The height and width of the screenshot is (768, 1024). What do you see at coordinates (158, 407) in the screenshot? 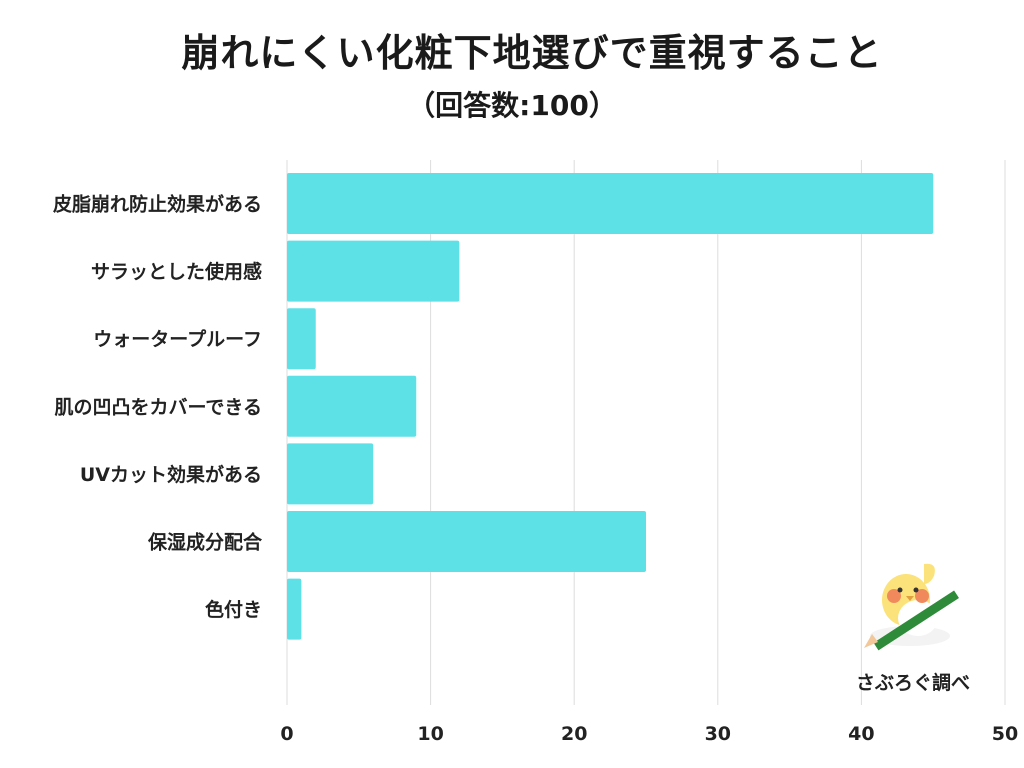
I see `category-label: 肌の凹凸をカバーできる` at bounding box center [158, 407].